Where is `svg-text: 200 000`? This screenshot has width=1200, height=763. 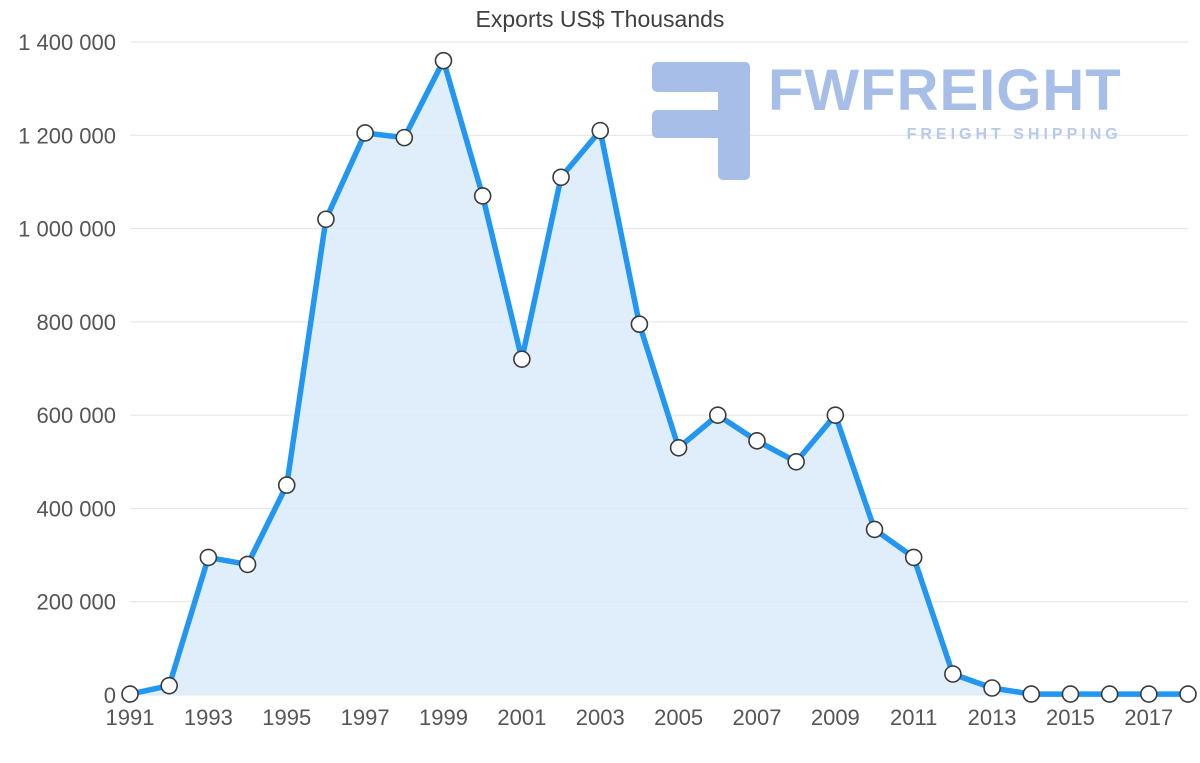
svg-text: 200 000 is located at coordinates (76, 602).